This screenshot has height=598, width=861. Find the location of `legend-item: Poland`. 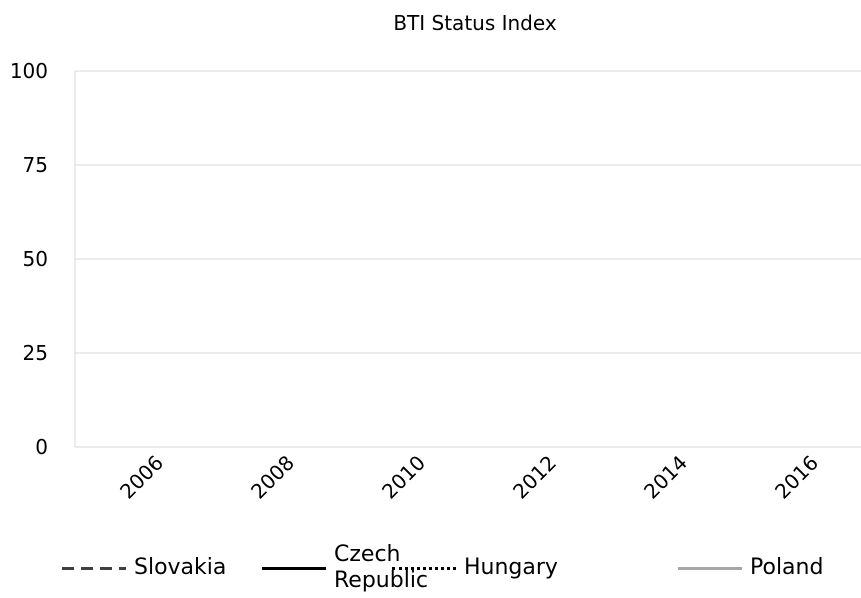

legend-item: Poland is located at coordinates (750, 568).